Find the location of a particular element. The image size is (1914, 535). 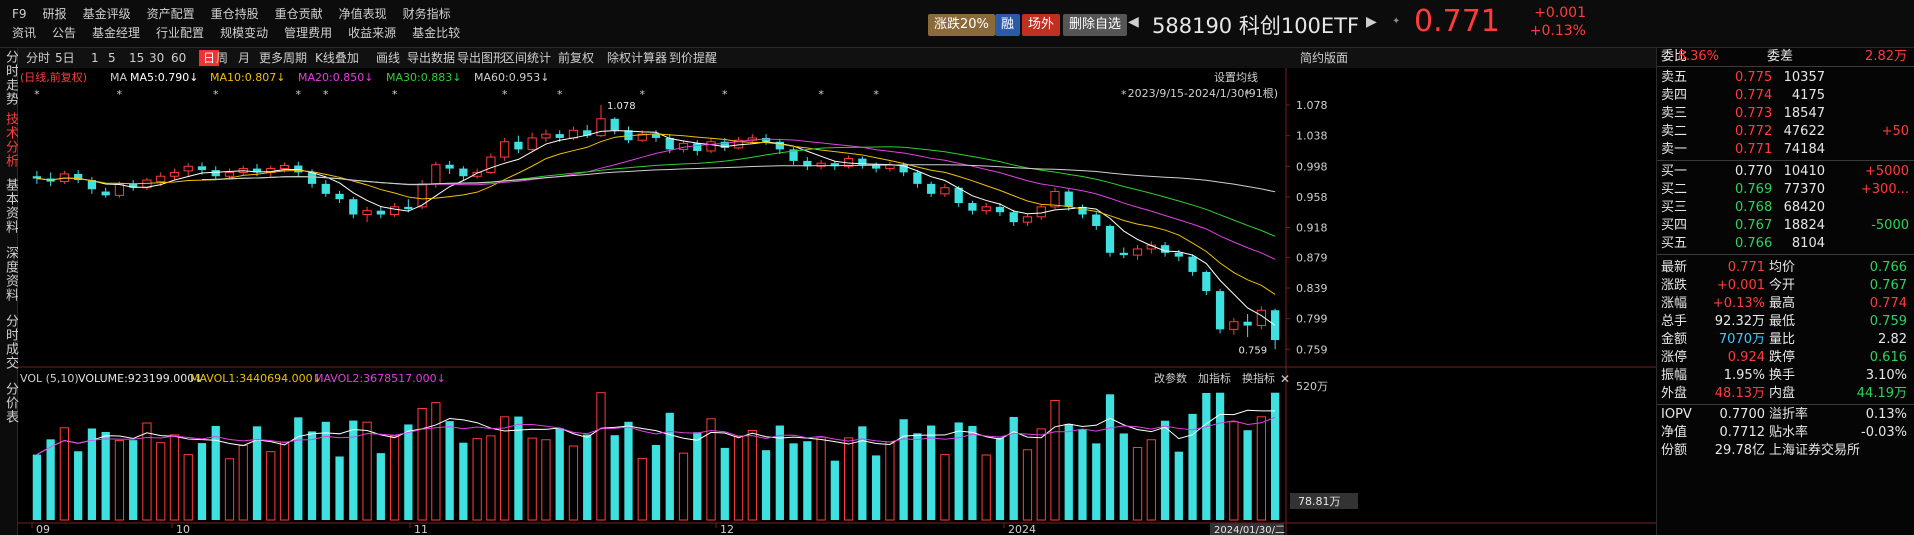

top-menu-item-row2-7: 基金比较 is located at coordinates (436, 33).